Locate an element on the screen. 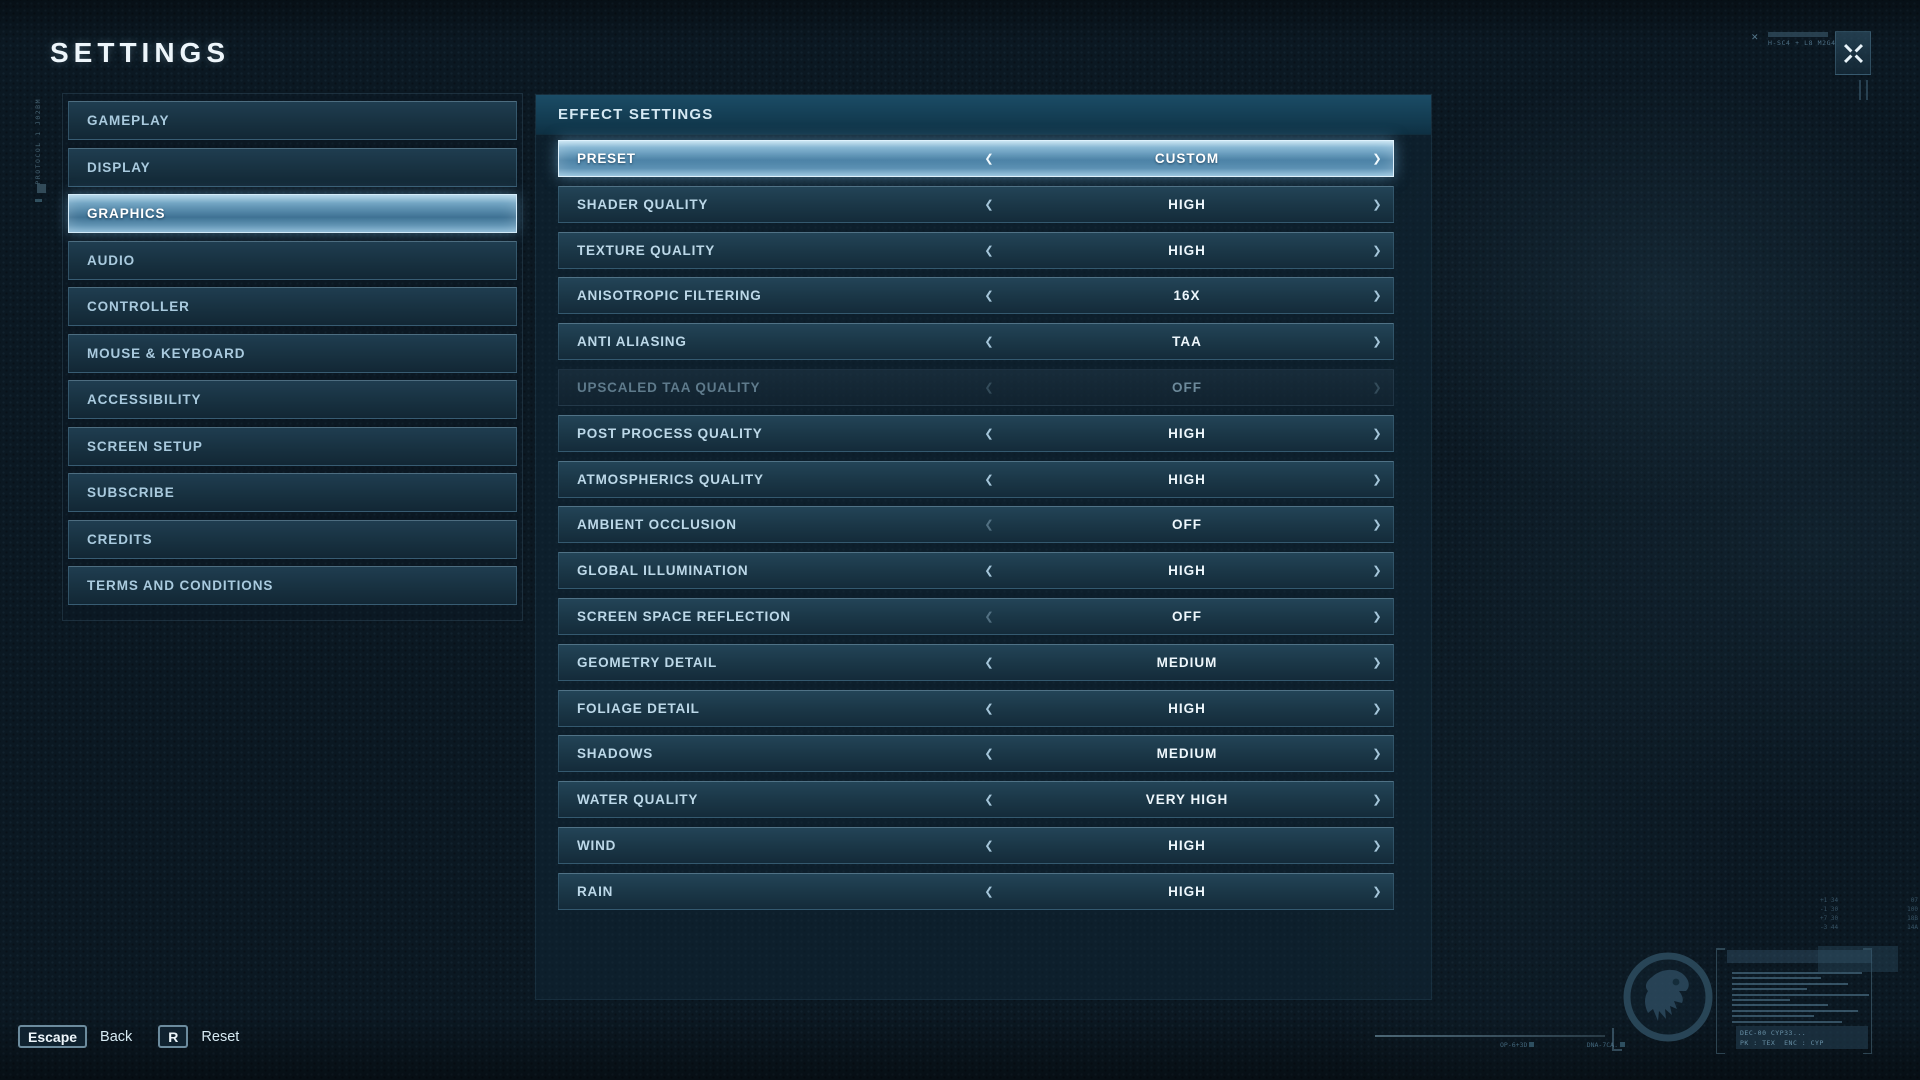 The height and width of the screenshot is (1080, 1920). expand-arrows-icon is located at coordinates (1853, 53).